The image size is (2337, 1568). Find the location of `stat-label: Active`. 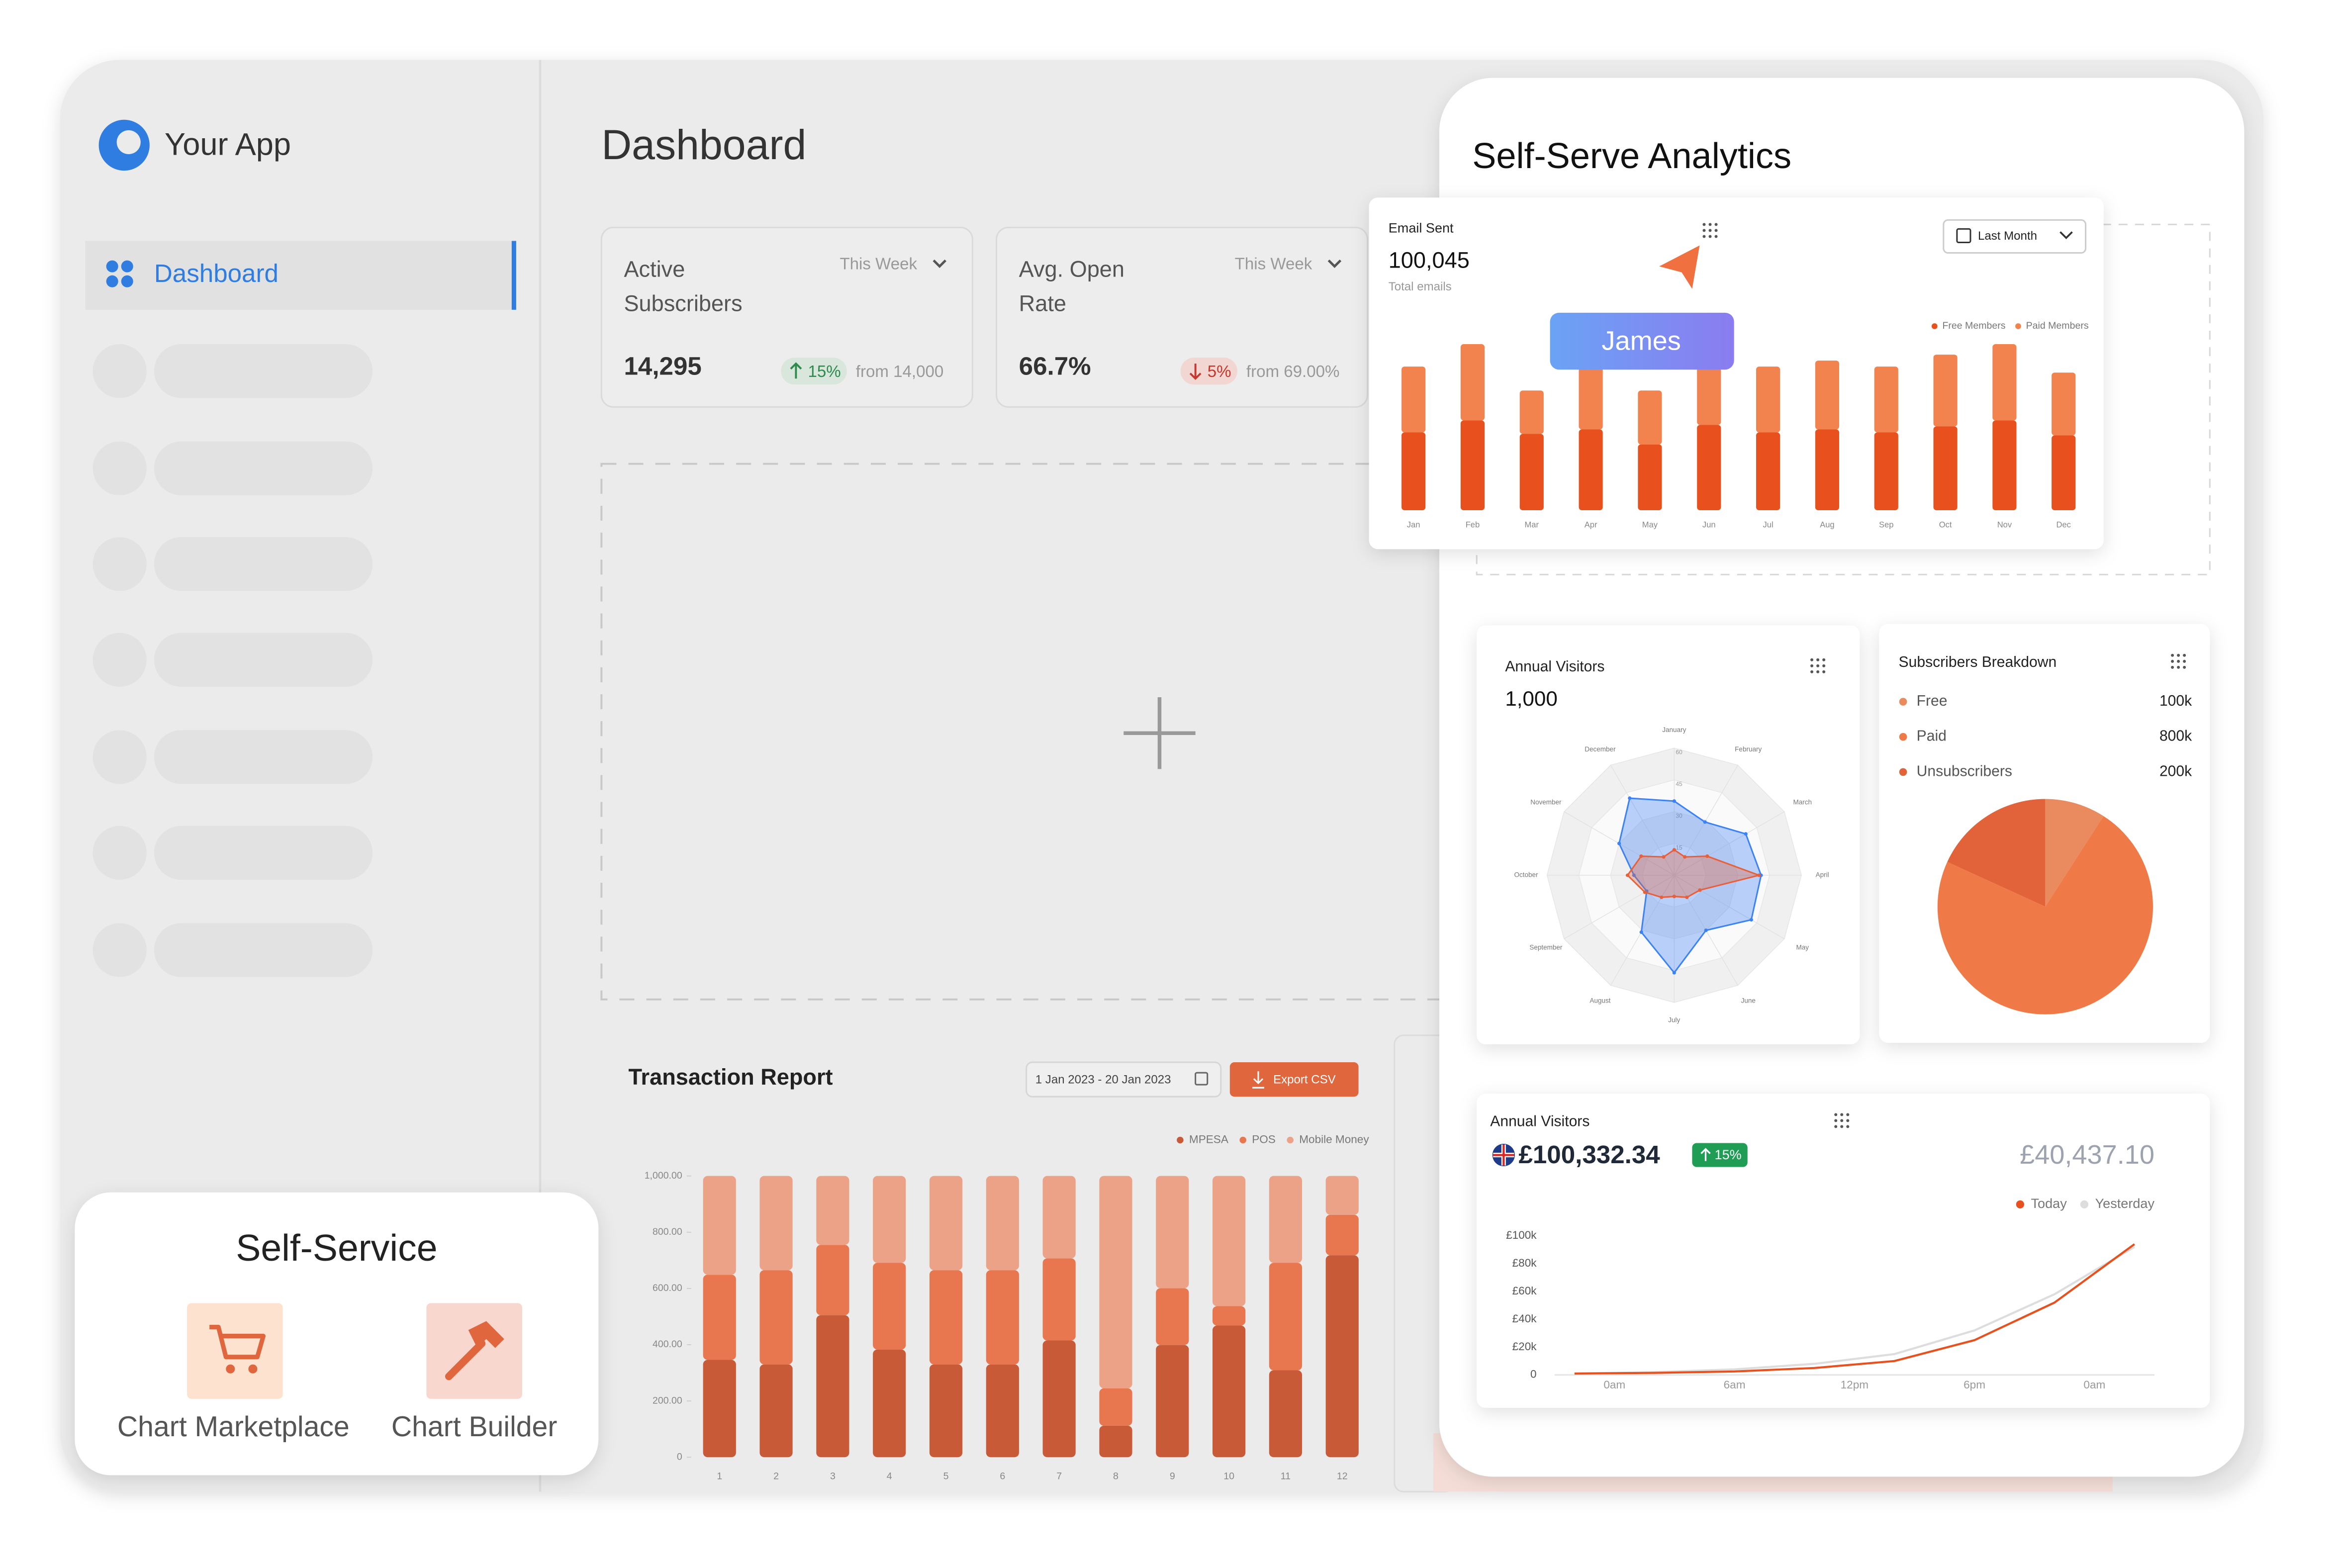

stat-label: Active is located at coordinates (654, 269).